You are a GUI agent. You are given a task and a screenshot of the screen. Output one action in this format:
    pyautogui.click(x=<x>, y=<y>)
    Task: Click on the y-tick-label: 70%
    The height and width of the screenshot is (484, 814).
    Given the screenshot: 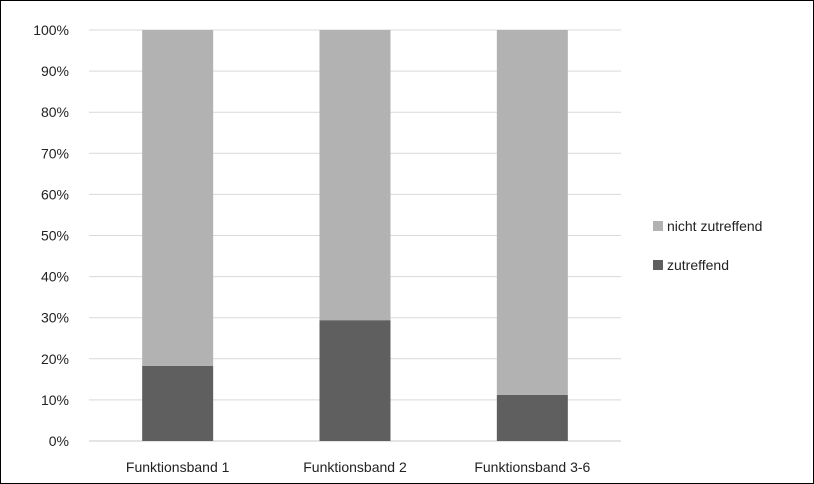 What is the action you would take?
    pyautogui.click(x=55, y=153)
    